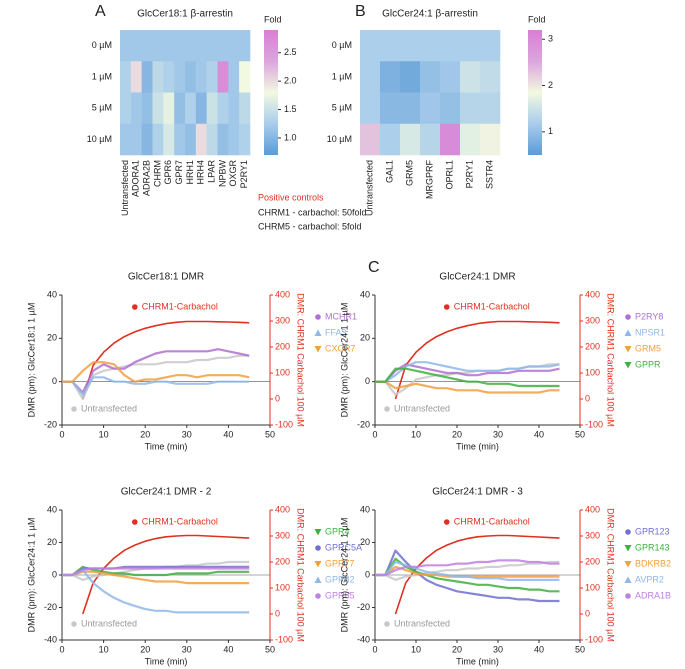 This screenshot has width=685, height=669. Describe the element at coordinates (125, 188) in the screenshot. I see `column-label: Untransfected` at that location.